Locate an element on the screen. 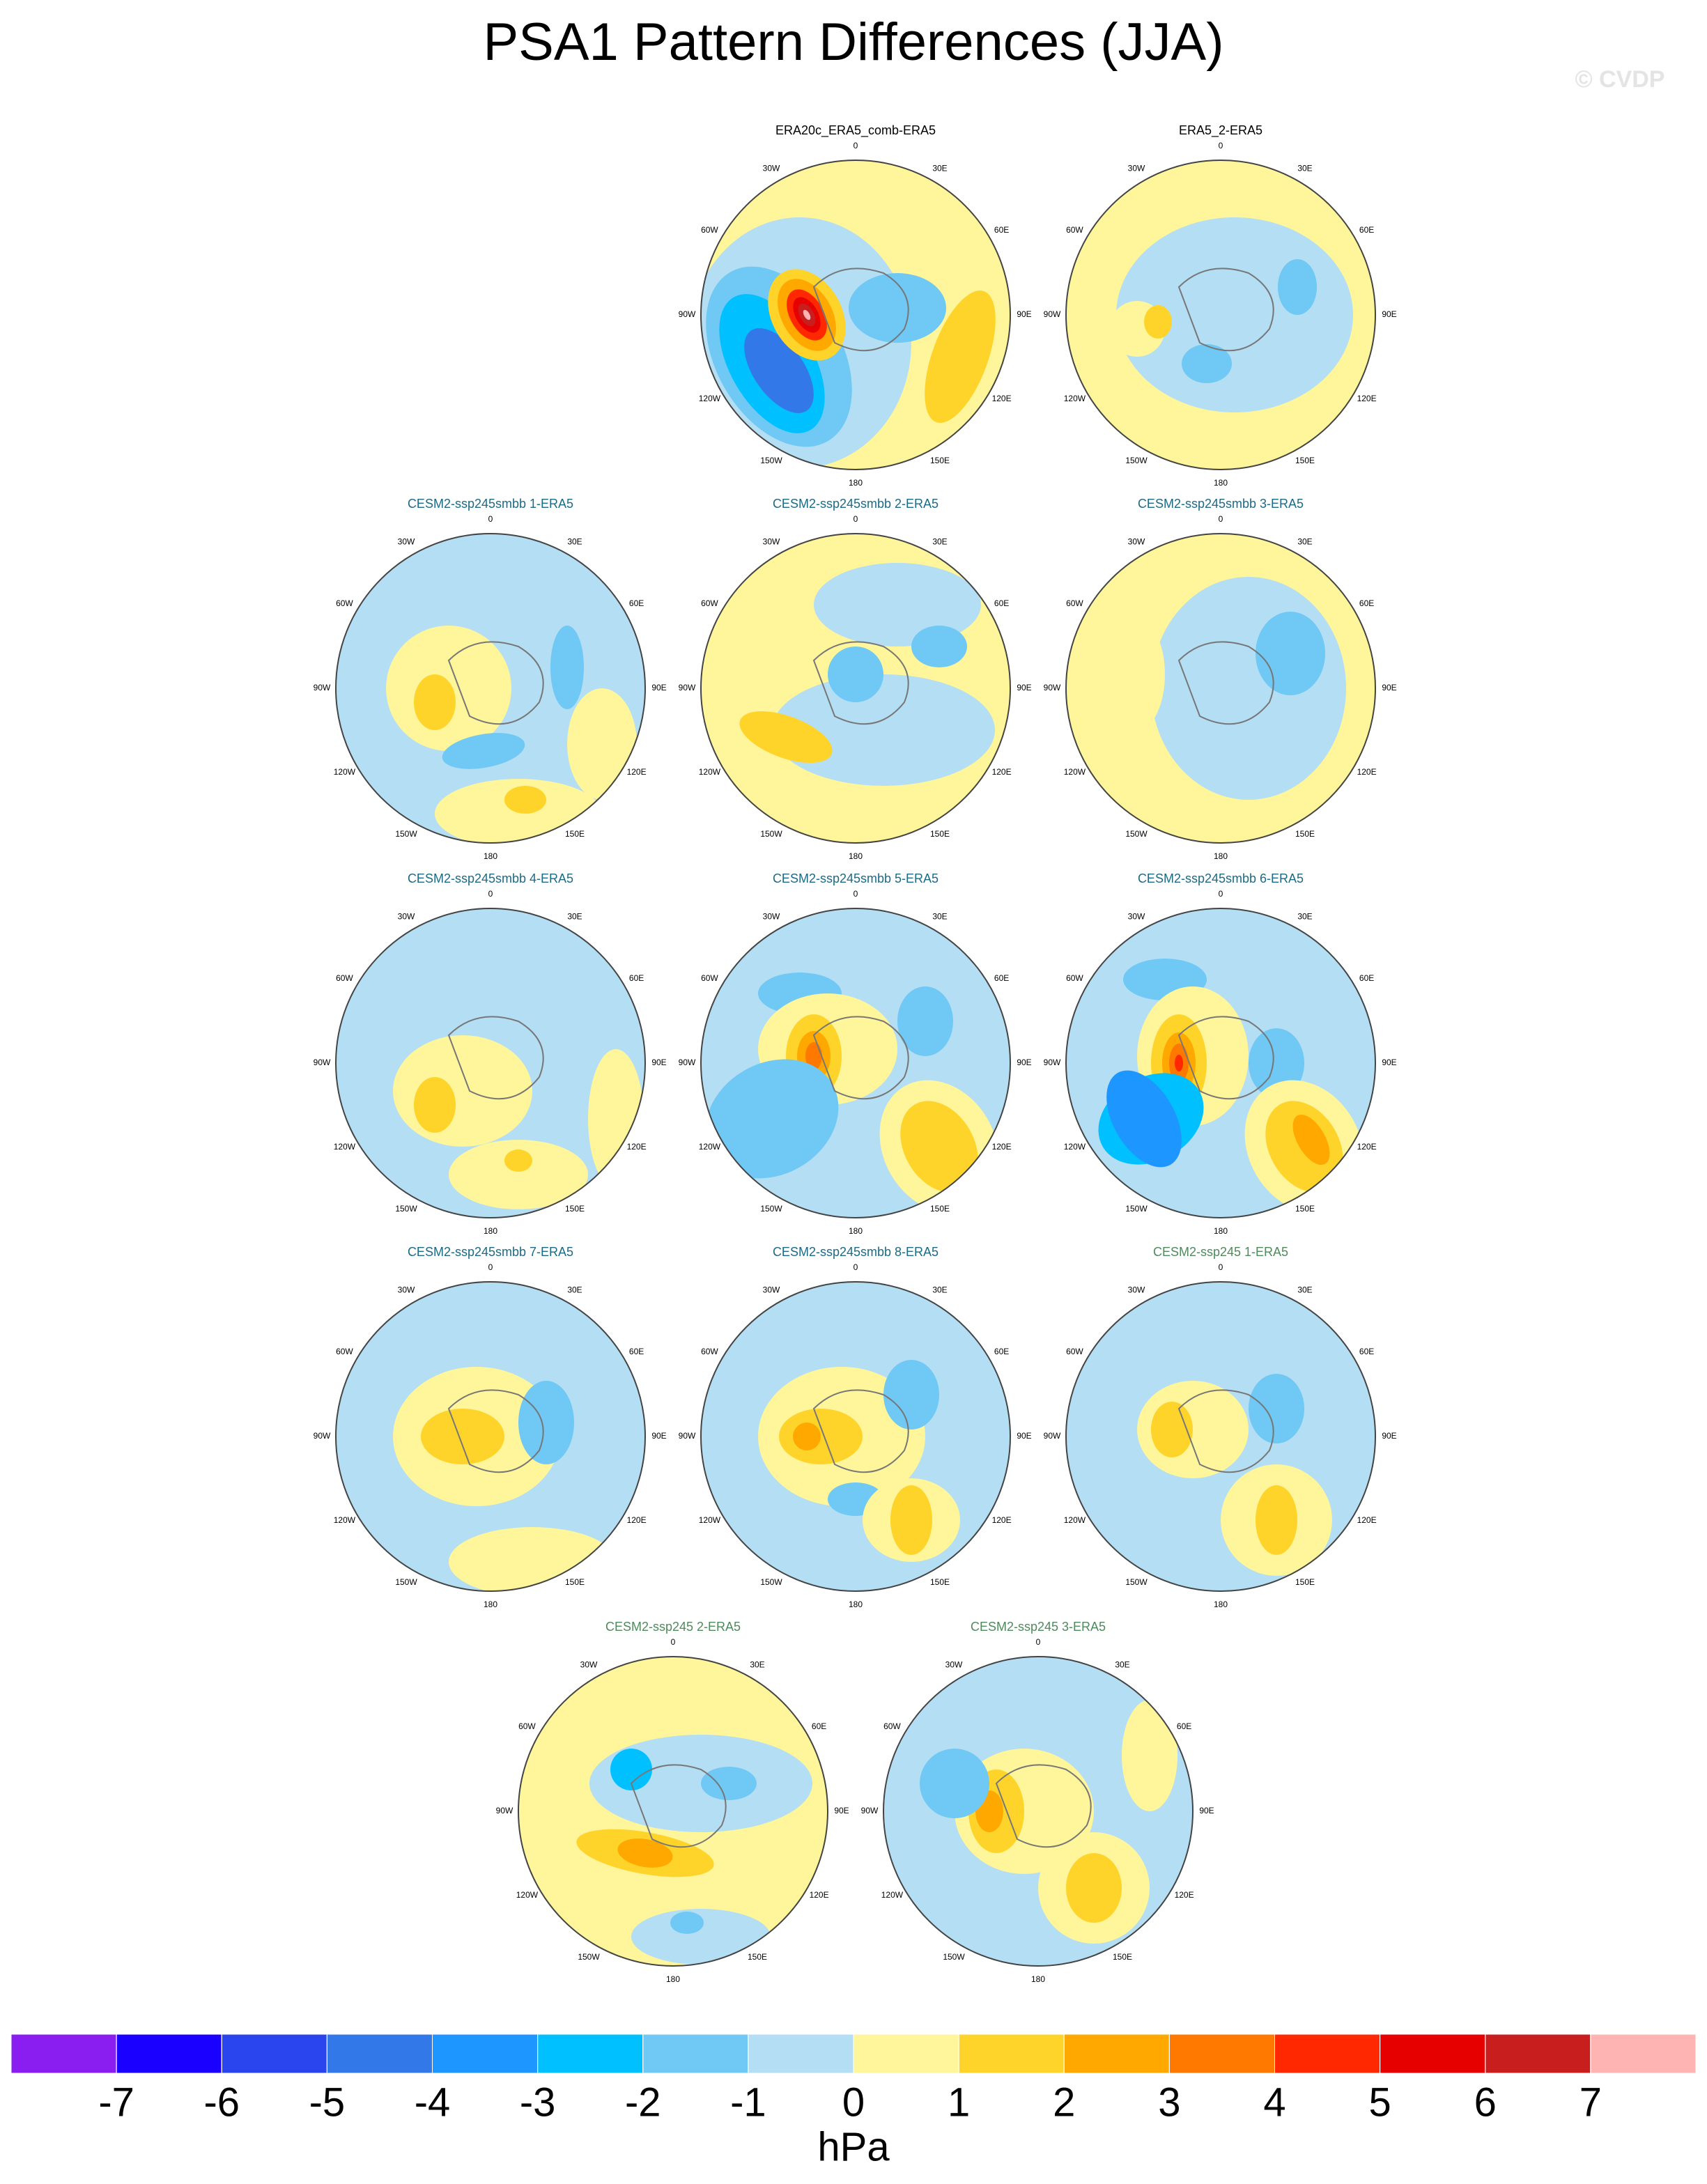 The height and width of the screenshot is (2184, 1707). colorbar-label: hPa is located at coordinates (853, 2146).